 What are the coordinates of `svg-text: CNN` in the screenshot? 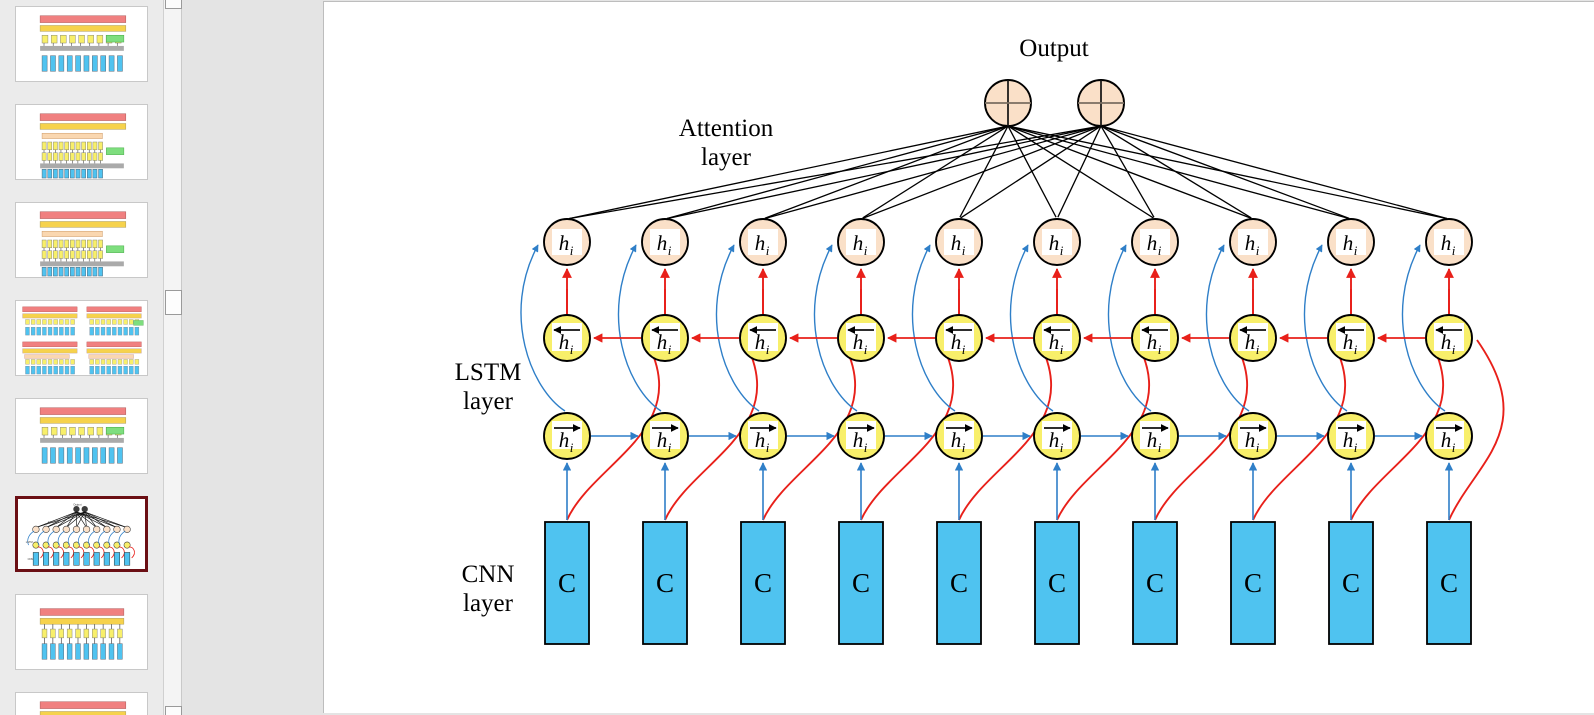 It's located at (31, 559).